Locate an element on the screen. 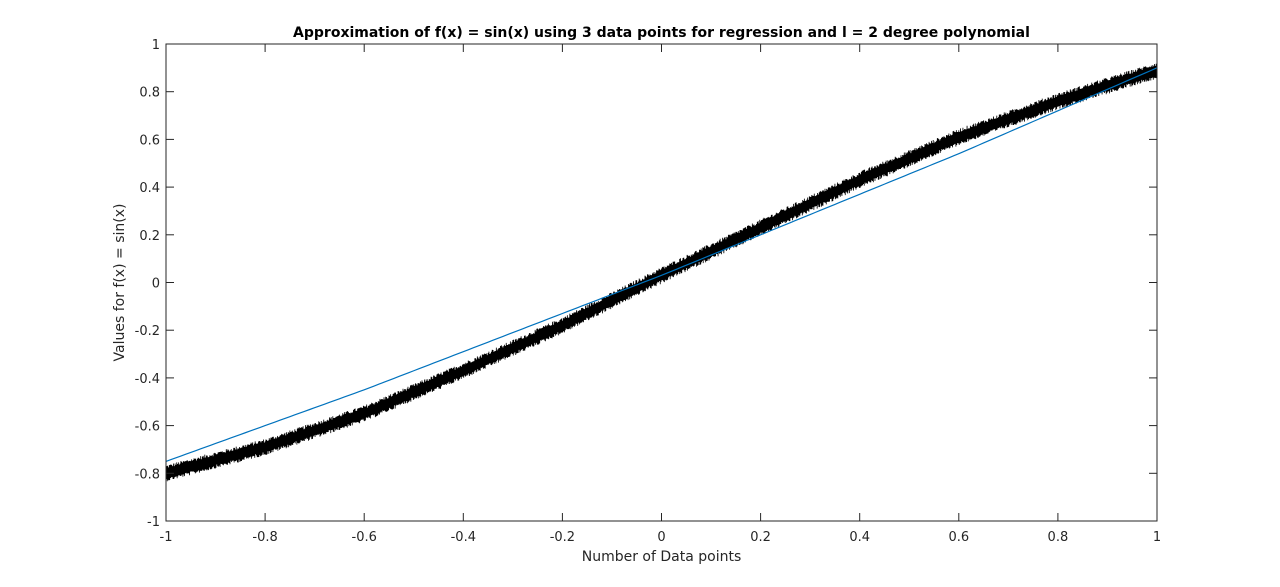 The image size is (1280, 587). y-tick-label: -0.8 is located at coordinates (147, 474).